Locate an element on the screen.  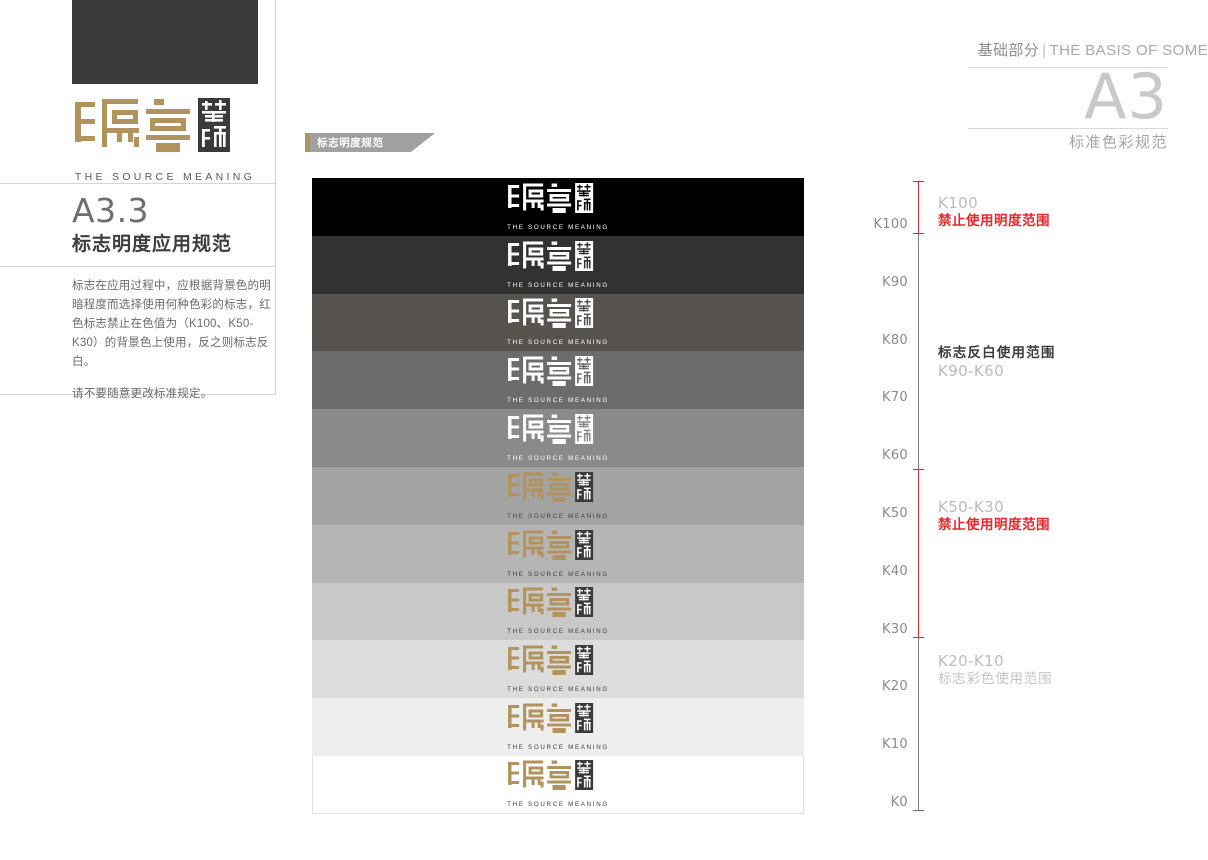
tab-accent-bar is located at coordinates (307, 142).